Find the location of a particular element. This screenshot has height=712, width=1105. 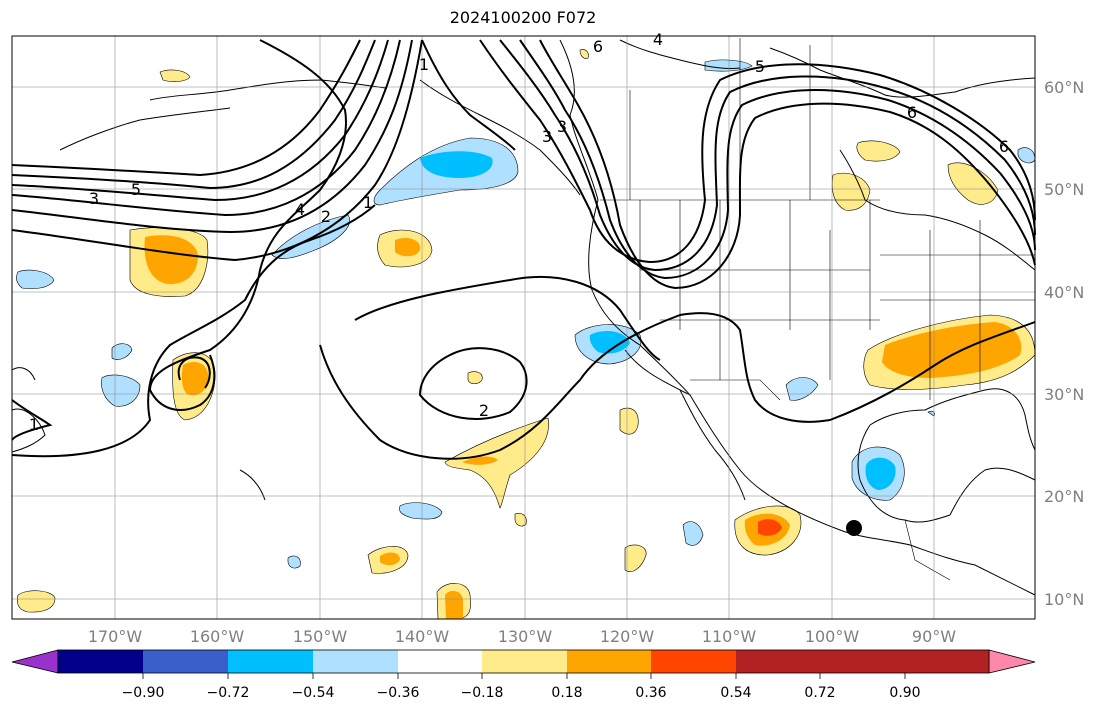

latitude-label: 40°N is located at coordinates (1064, 292).